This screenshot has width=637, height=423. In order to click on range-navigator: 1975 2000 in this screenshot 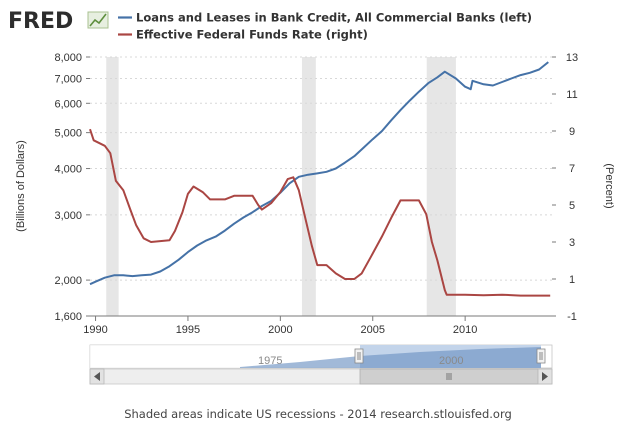, I will do `click(321, 356)`.